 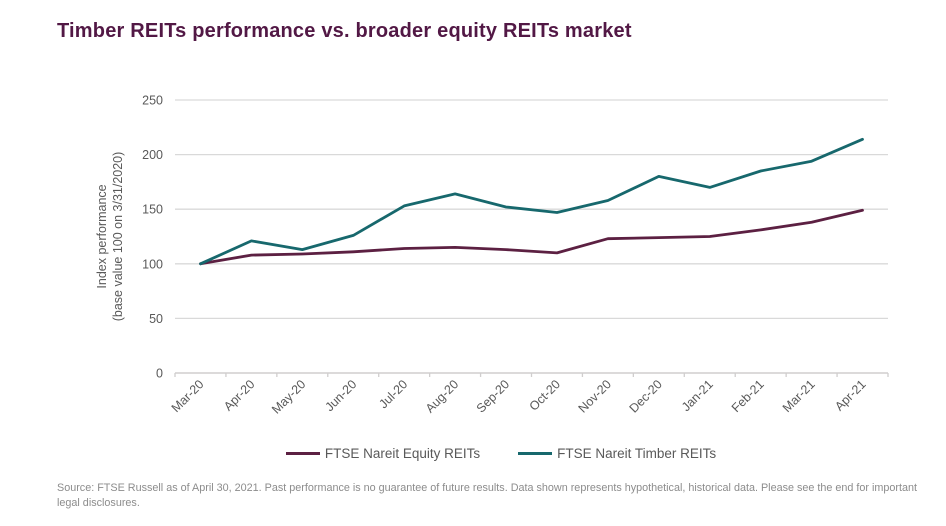 What do you see at coordinates (850, 395) in the screenshot?
I see `x-tick-label: Apr-21` at bounding box center [850, 395].